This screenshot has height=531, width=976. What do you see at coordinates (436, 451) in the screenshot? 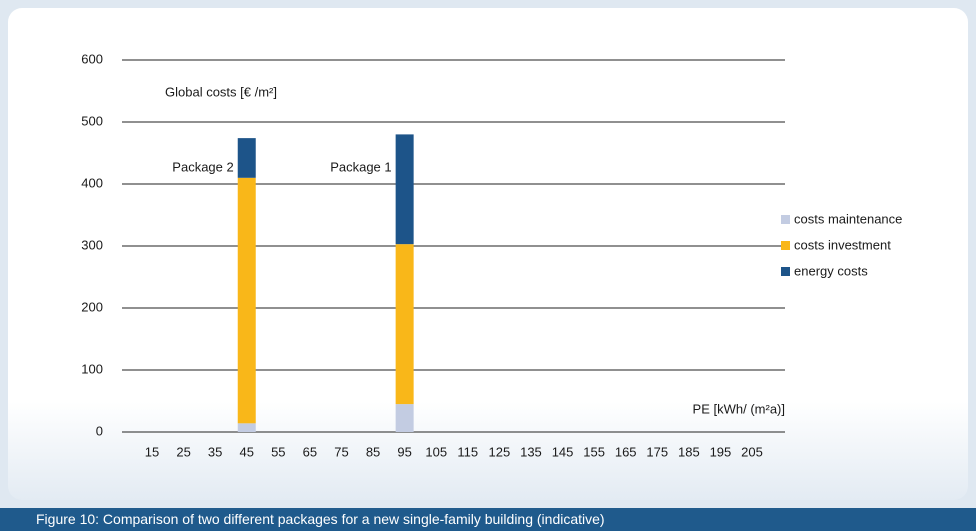
I see `x-tick-label: 105` at bounding box center [436, 451].